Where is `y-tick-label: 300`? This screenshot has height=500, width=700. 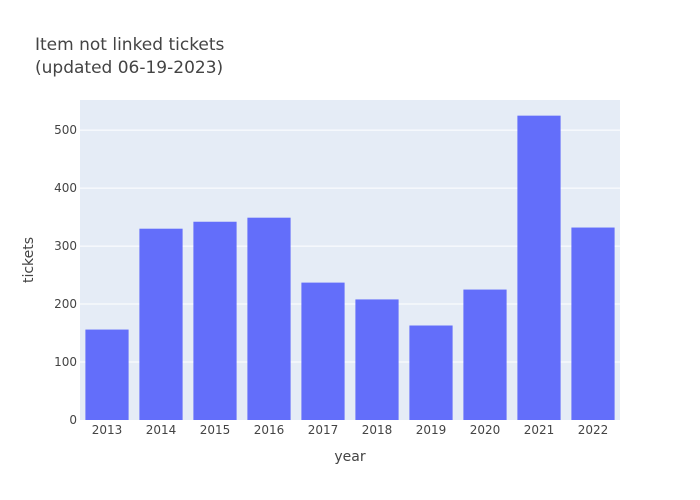
y-tick-label: 300 is located at coordinates (65, 246).